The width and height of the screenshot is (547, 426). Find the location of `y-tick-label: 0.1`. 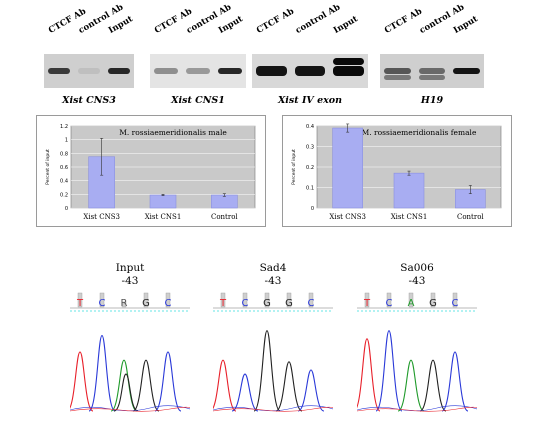

y-tick-label: 0.1 is located at coordinates (310, 189).